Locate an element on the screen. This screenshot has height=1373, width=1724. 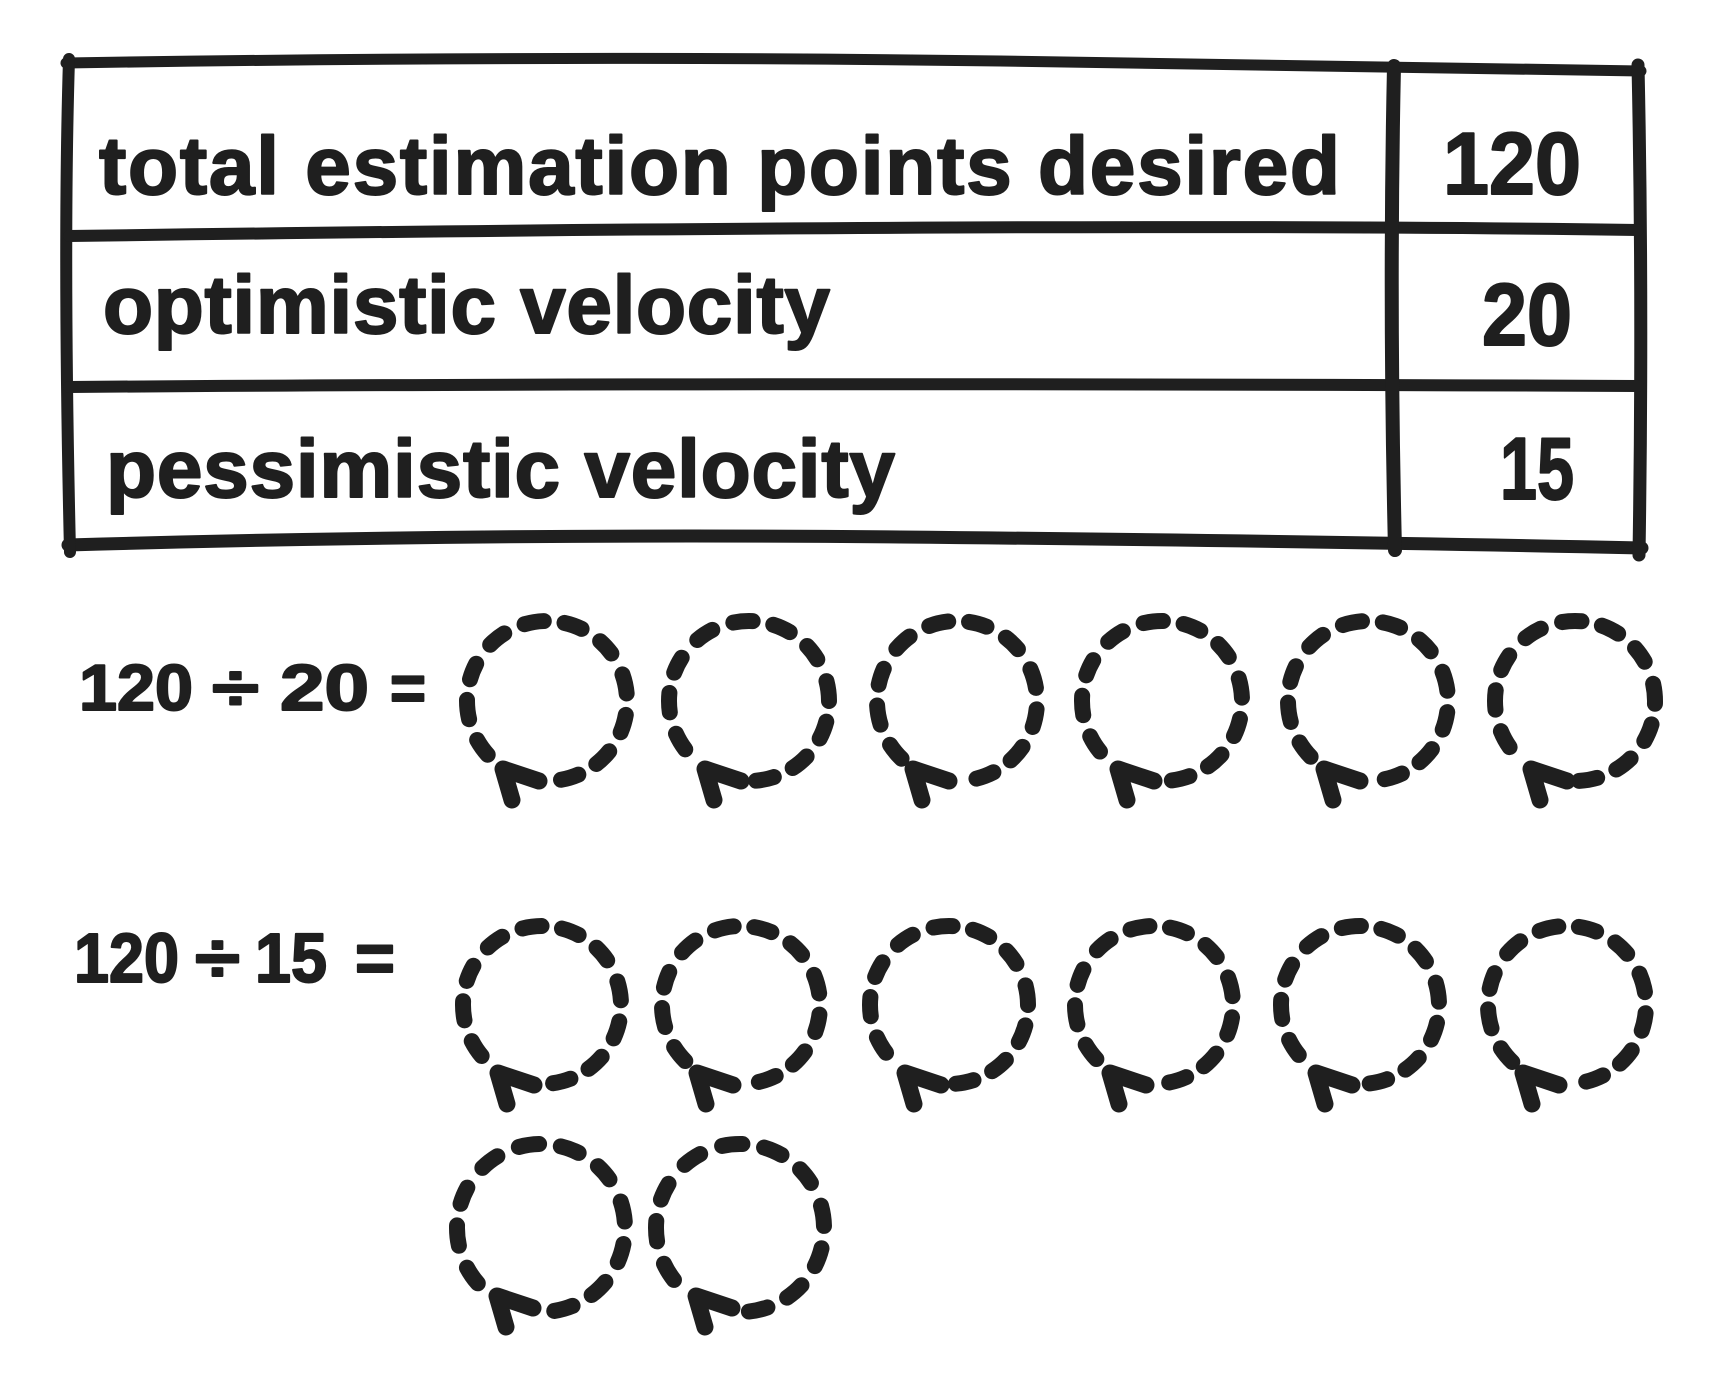
svg-text:total estimation points desire: total estimation points desired is located at coordinates (719, 166).